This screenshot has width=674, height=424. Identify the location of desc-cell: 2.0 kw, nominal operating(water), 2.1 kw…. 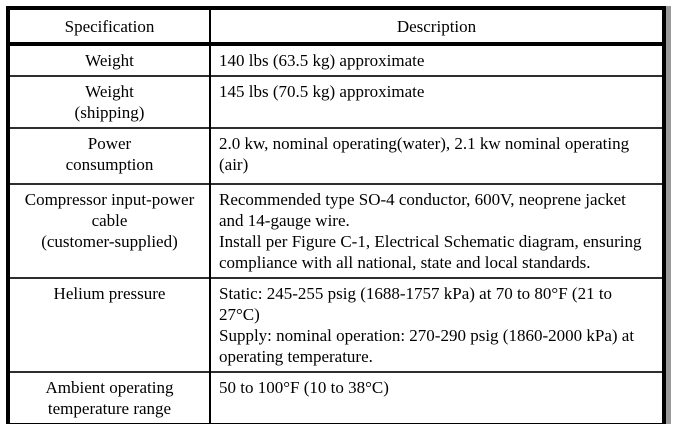
(436, 155).